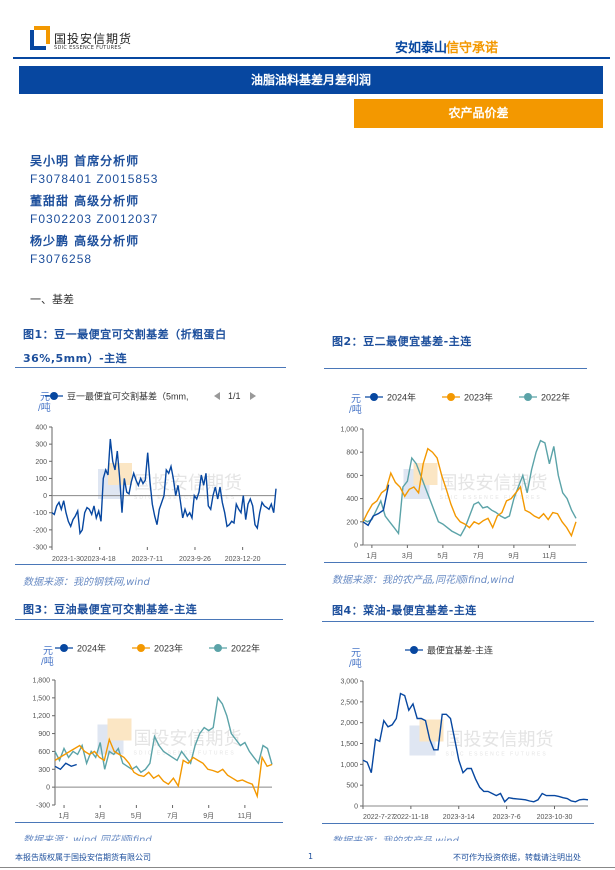 The image size is (615, 870). Describe the element at coordinates (311, 856) in the screenshot. I see `page-number: 1` at that location.